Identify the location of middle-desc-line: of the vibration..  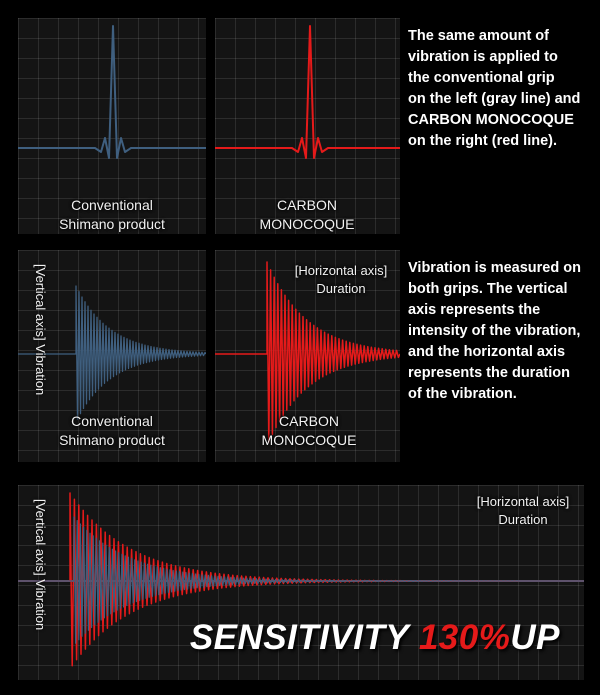
(462, 394).